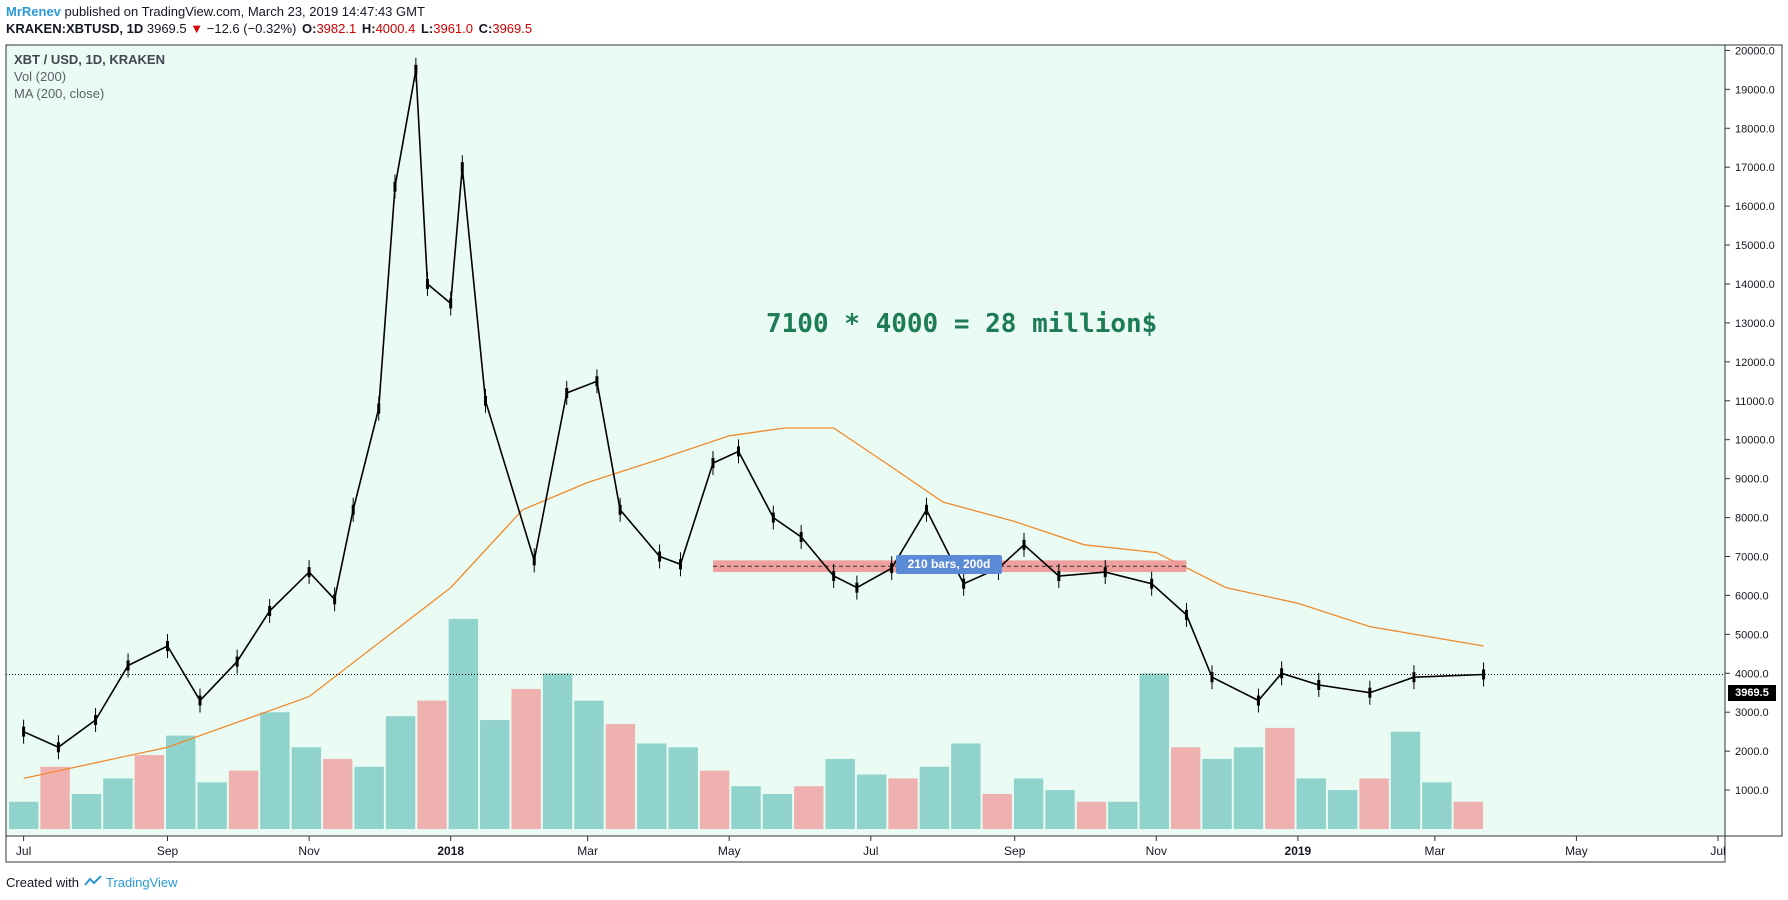  I want to click on price-change: −12.6 (−0.32%), so click(251, 28).